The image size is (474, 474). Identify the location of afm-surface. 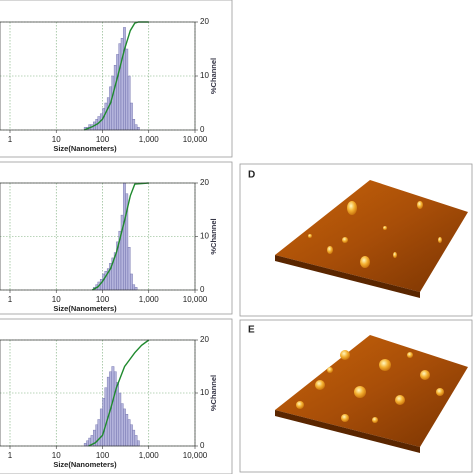
(371, 391).